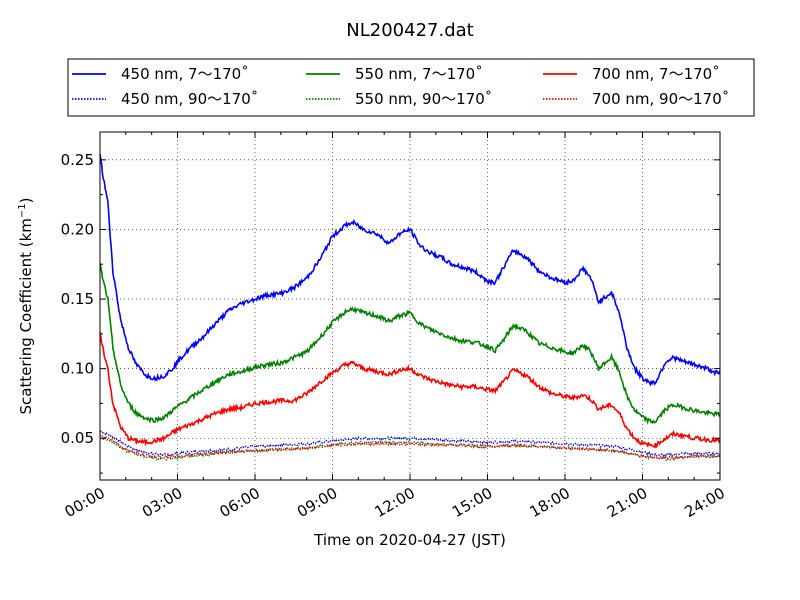 This screenshot has width=800, height=600. I want to click on legend-label: 450 nm, 7～170˚, so click(185, 74).